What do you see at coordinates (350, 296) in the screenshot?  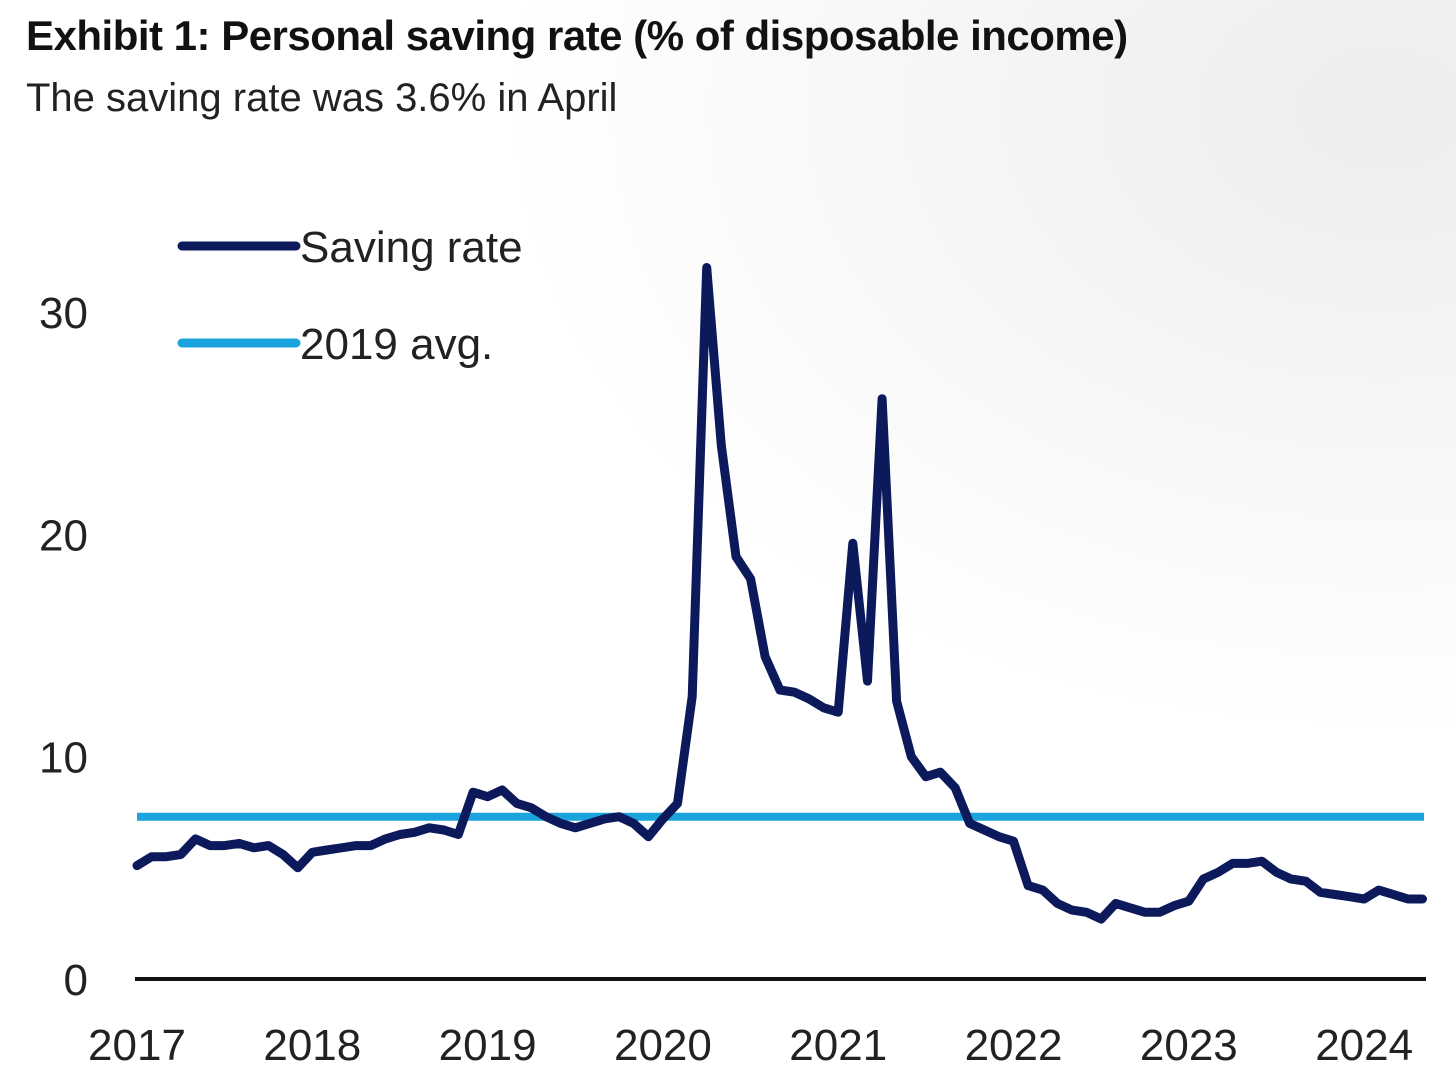 I see `legend: Saving rate 2019 avg.` at bounding box center [350, 296].